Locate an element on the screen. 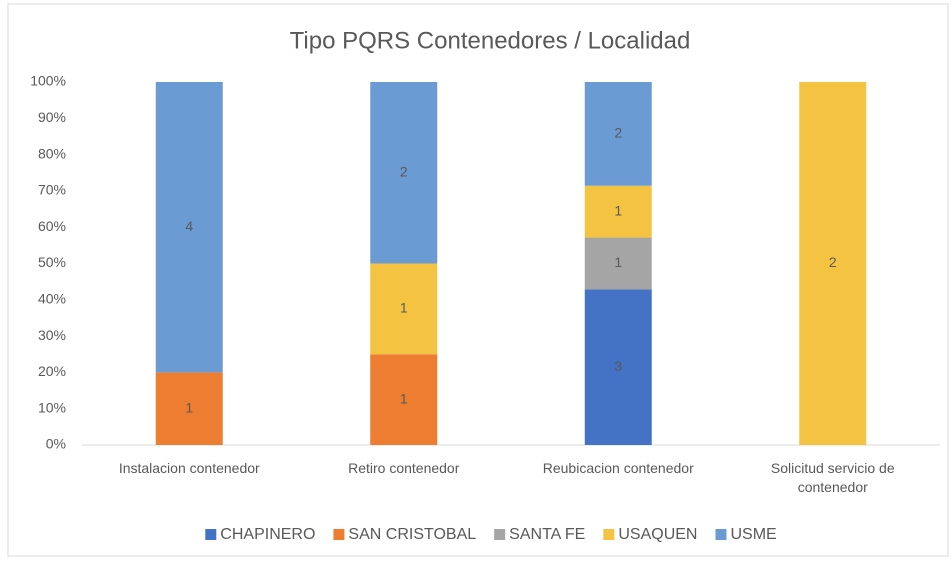 This screenshot has width=952, height=564. y-tick-label: 10% is located at coordinates (52, 407).